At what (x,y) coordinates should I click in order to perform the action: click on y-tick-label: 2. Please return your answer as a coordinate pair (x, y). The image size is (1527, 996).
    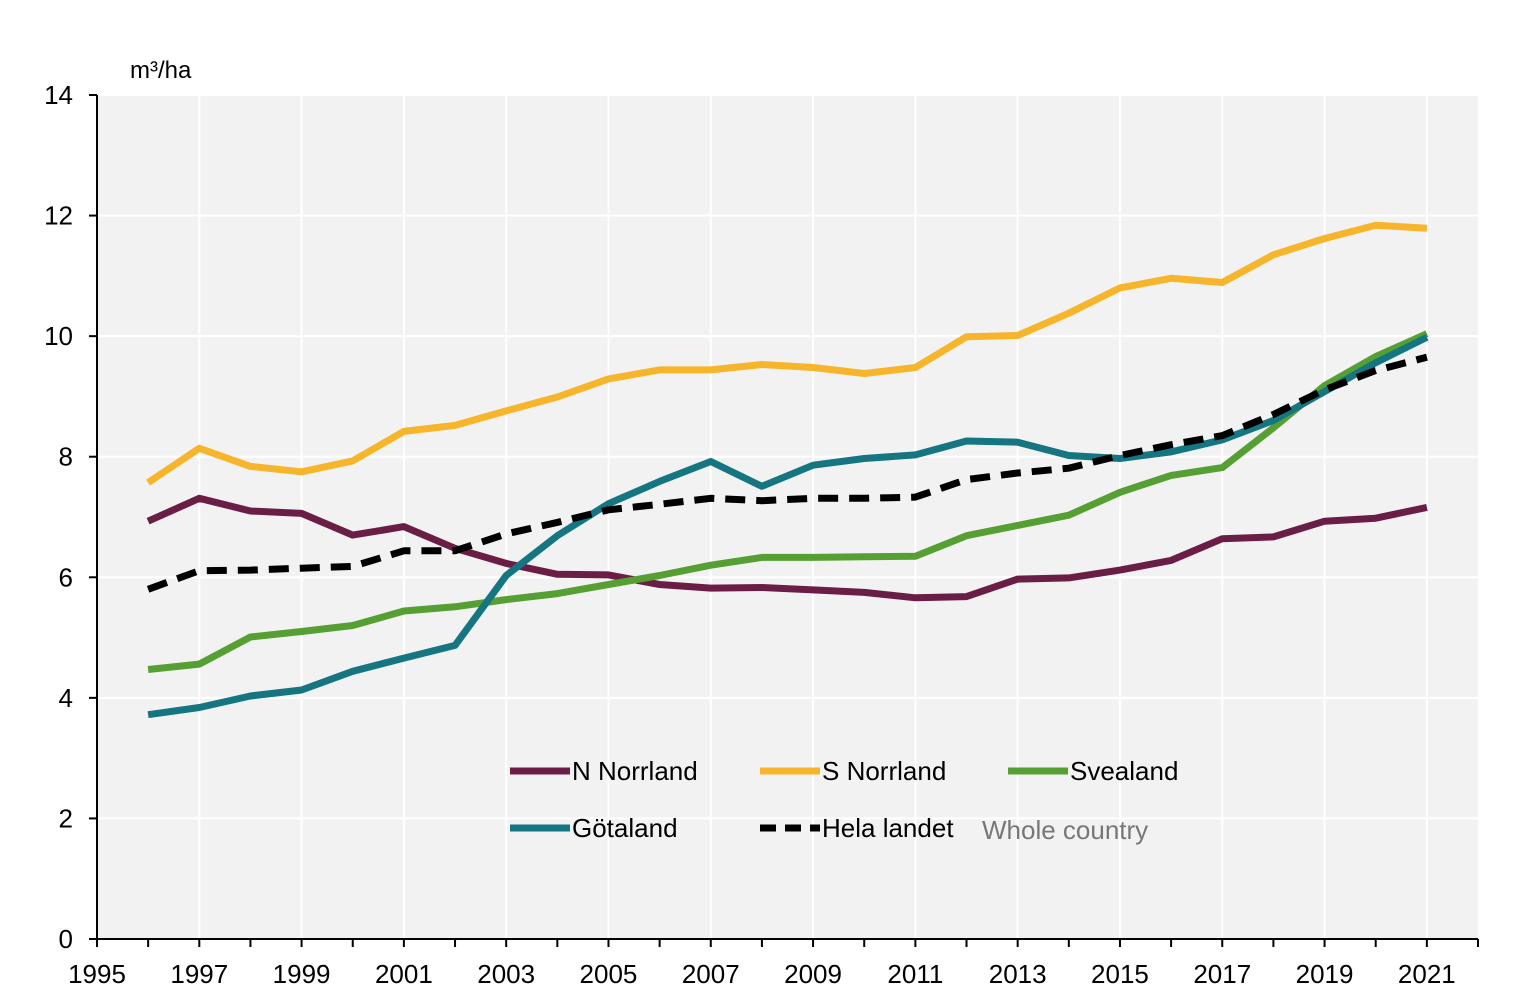
    Looking at the image, I should click on (66, 818).